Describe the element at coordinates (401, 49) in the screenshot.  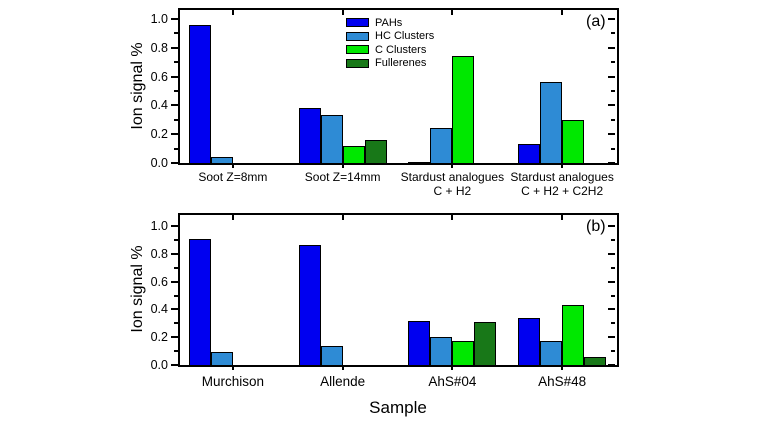
I see `legend-label-c-clusters: C Clusters` at that location.